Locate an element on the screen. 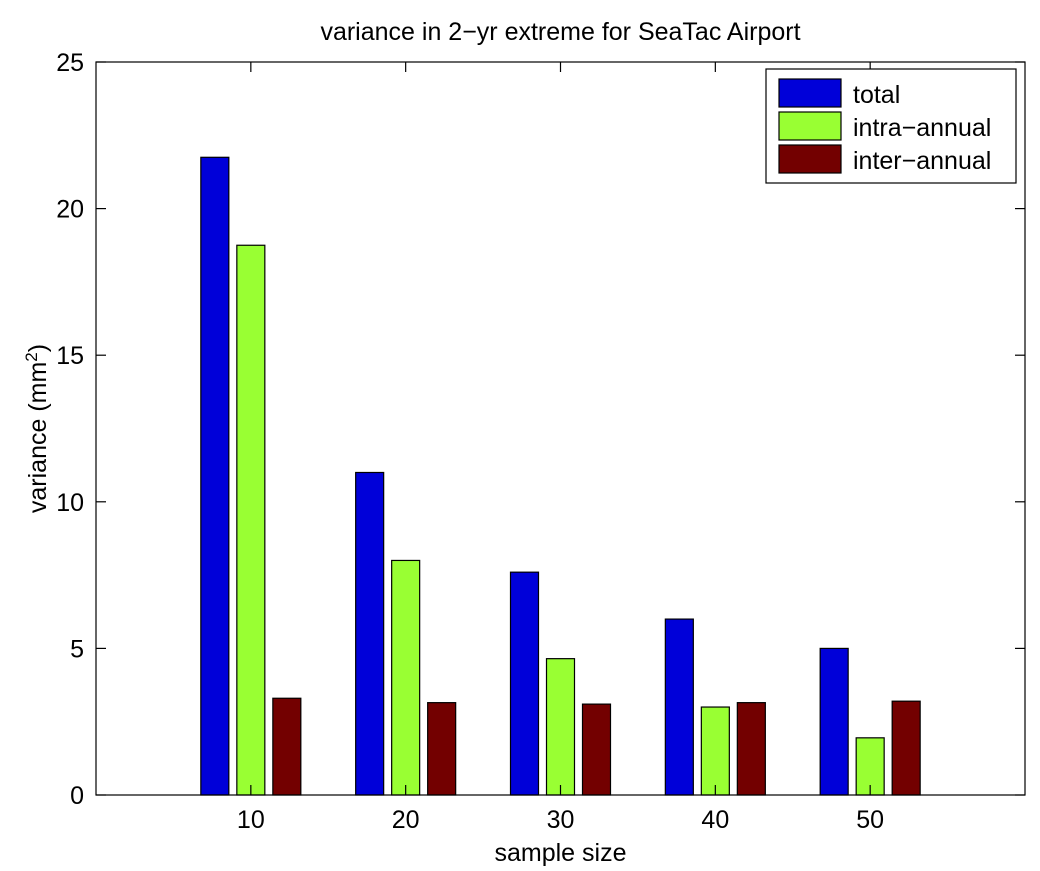 This screenshot has height=871, width=1040. x-tick-label: 40 is located at coordinates (715, 820).